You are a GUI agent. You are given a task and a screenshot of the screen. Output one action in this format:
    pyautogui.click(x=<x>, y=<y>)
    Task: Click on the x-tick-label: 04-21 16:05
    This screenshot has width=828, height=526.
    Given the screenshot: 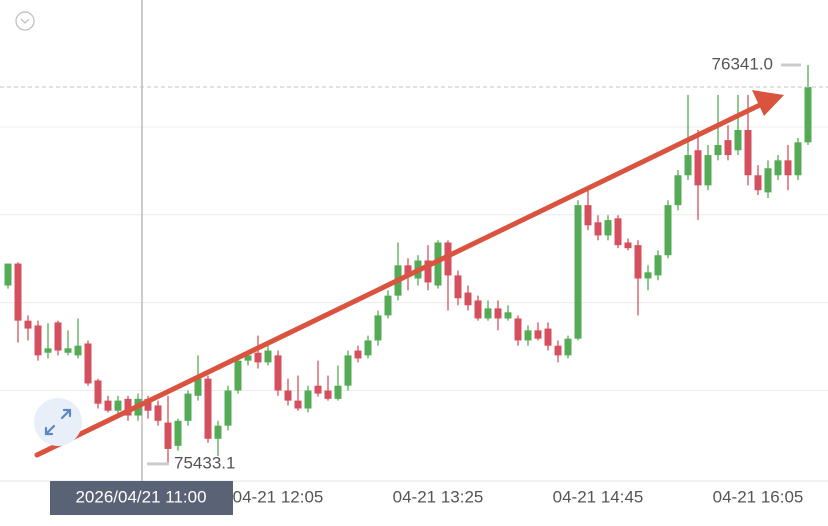 What is the action you would take?
    pyautogui.click(x=758, y=496)
    